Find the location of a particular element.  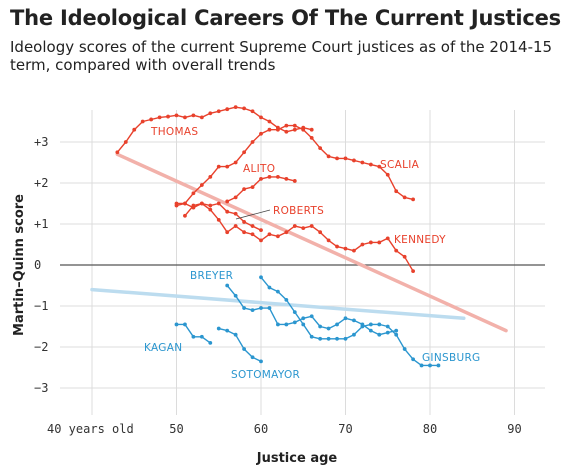

x-tick-label: 80 is located at coordinates (430, 429).